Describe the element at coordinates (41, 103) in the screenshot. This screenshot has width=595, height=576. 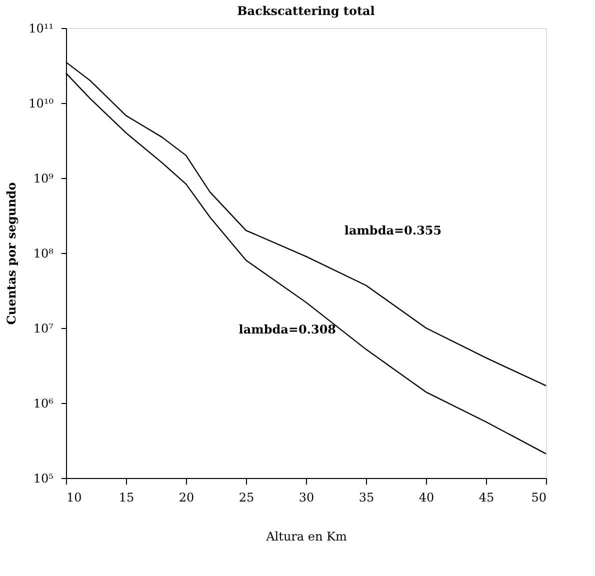
I see `y-tick-label: 10¹⁰` at that location.